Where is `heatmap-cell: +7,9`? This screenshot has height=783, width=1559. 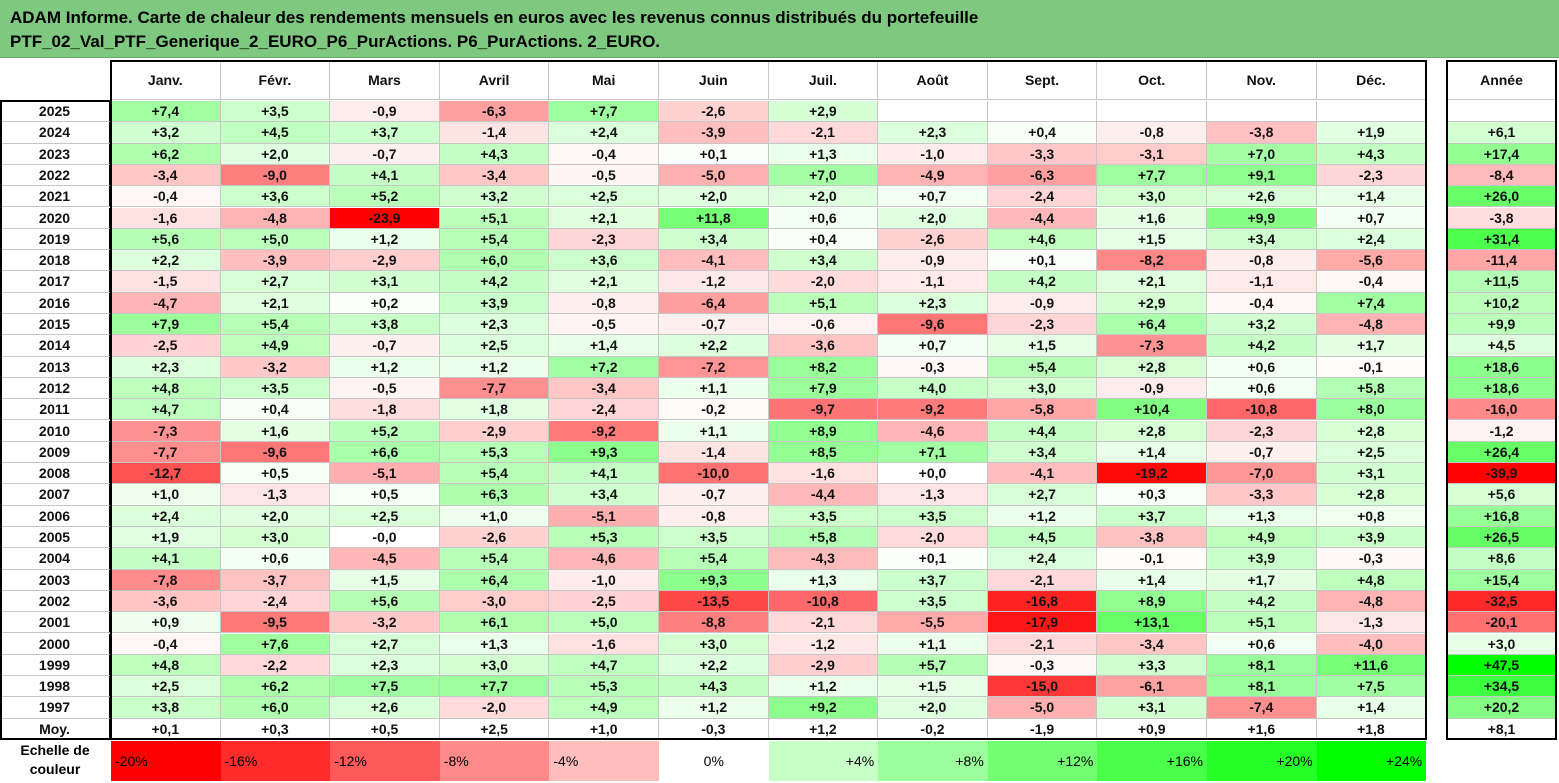 heatmap-cell: +7,9 is located at coordinates (166, 325).